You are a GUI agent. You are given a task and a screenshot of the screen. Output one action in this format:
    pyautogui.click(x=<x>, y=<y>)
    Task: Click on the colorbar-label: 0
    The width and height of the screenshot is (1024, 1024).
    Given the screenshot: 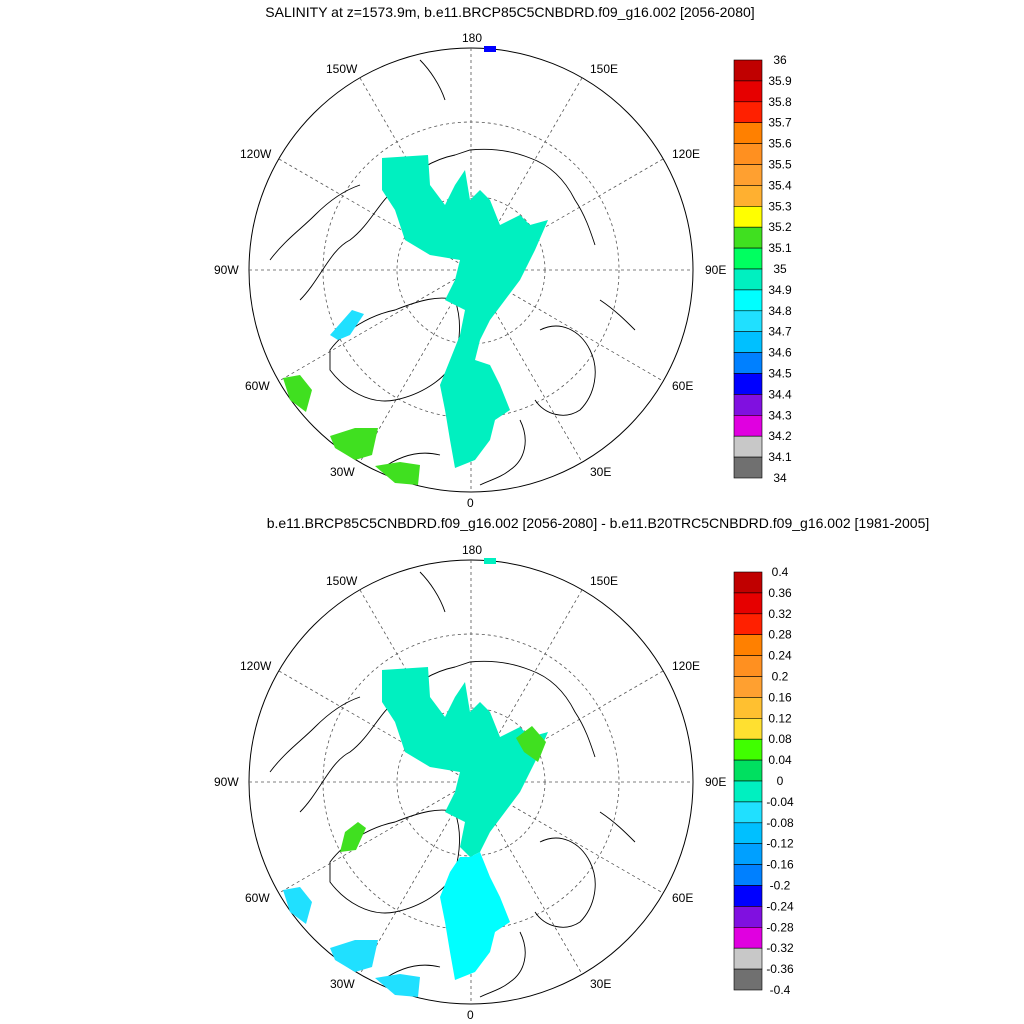 What is the action you would take?
    pyautogui.click(x=780, y=781)
    